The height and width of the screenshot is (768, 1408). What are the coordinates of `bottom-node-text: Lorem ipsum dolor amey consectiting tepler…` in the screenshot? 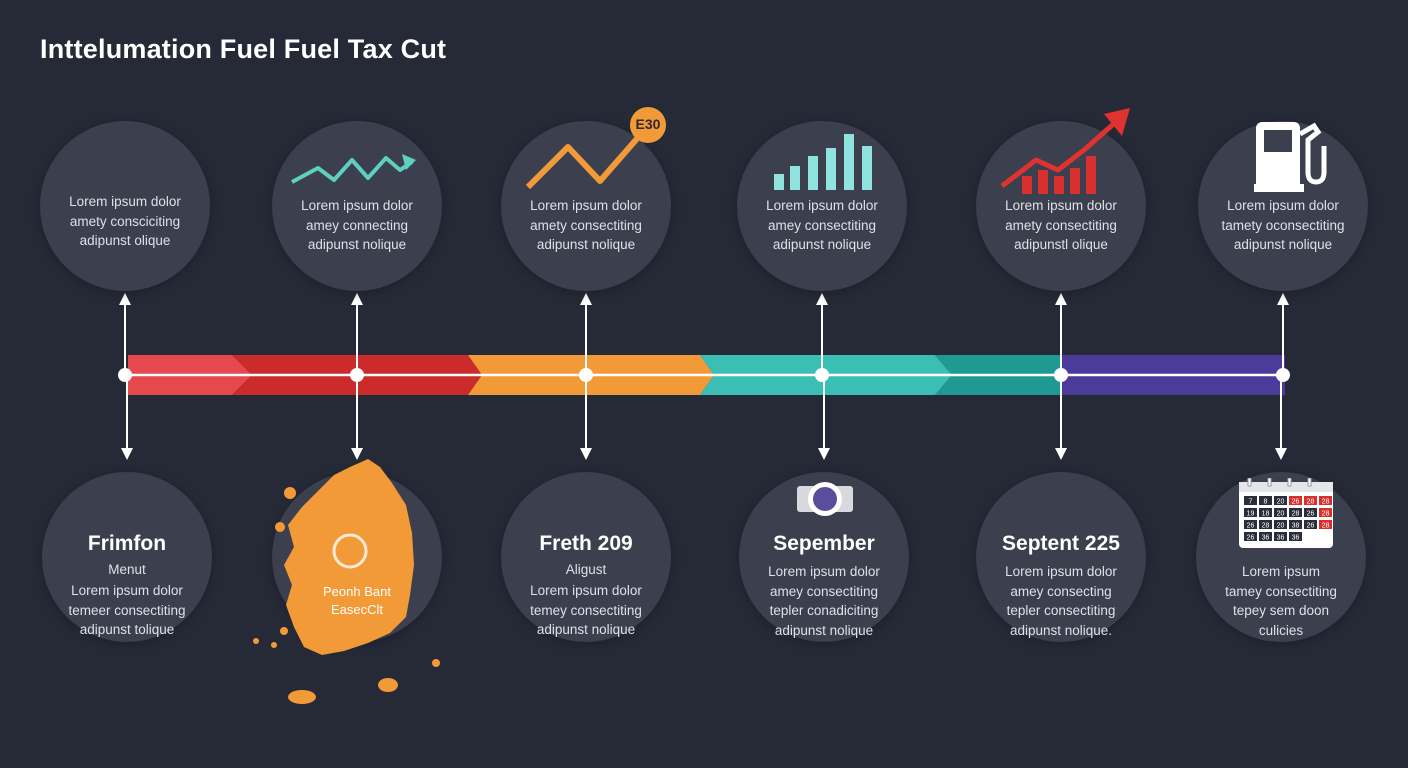 It's located at (824, 601).